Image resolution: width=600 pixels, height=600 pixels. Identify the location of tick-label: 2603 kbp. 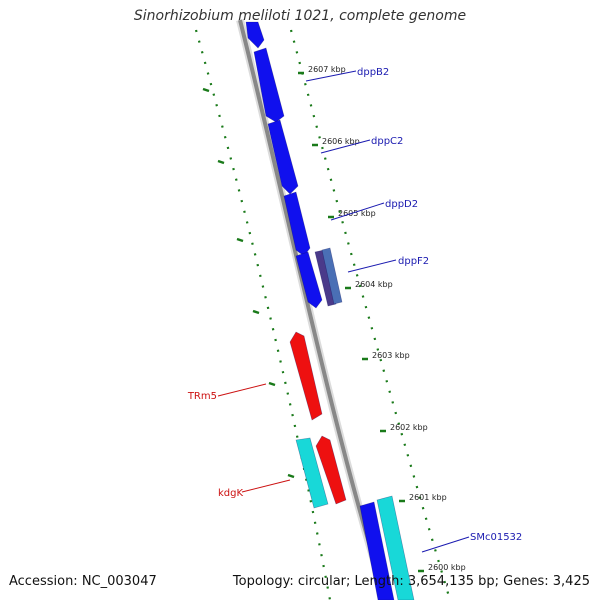
(391, 355).